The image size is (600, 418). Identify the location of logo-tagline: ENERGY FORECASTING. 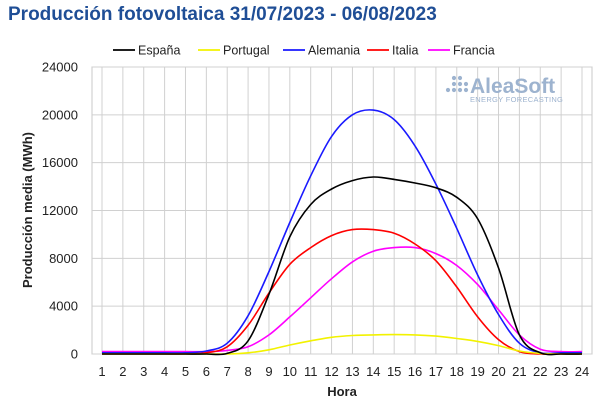
(516, 99).